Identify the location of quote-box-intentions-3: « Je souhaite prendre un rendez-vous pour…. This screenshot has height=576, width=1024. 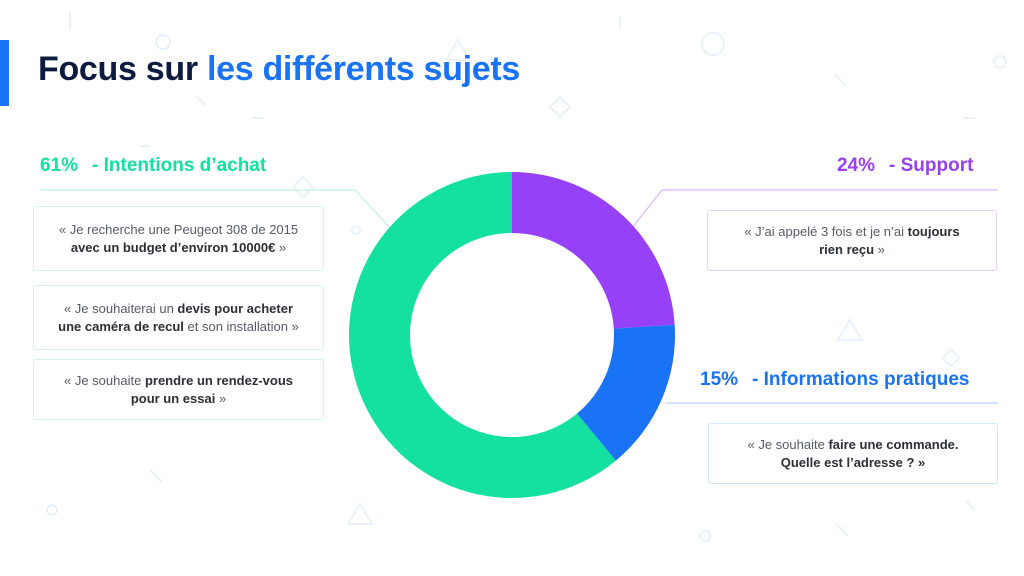
(178, 389).